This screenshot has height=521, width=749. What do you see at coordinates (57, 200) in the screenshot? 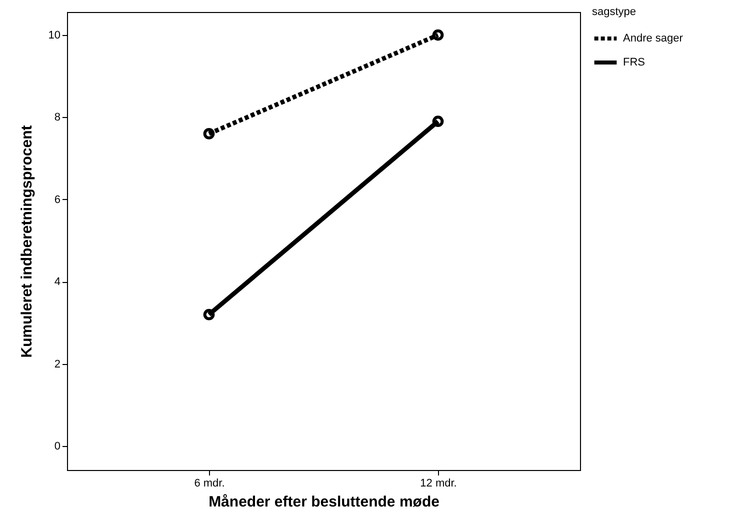
I see `y-tick-label: 6` at bounding box center [57, 200].